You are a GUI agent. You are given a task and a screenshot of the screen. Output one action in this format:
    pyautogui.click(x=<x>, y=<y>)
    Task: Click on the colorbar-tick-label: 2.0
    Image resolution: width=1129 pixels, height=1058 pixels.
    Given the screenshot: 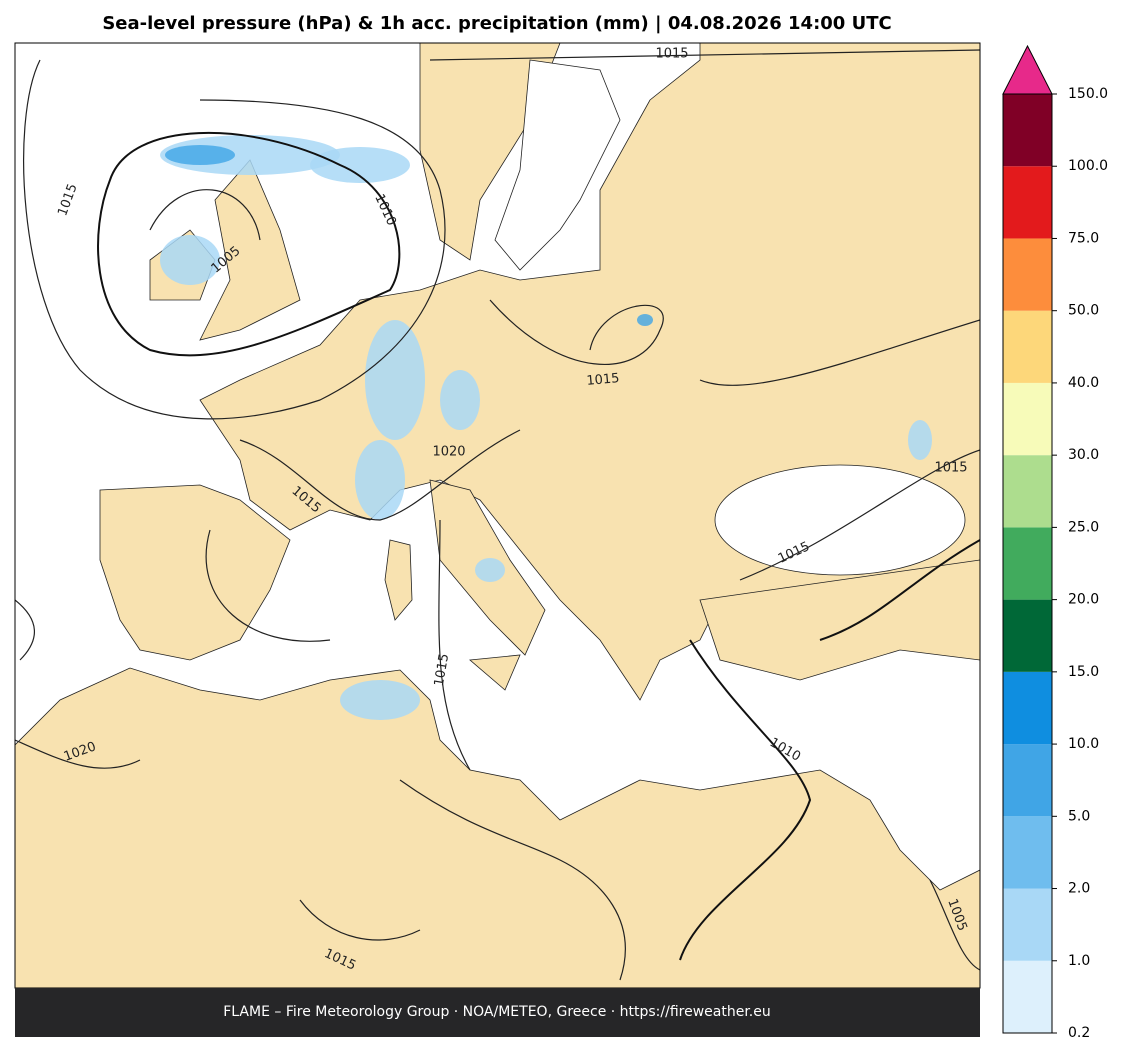 What is the action you would take?
    pyautogui.click(x=1079, y=889)
    